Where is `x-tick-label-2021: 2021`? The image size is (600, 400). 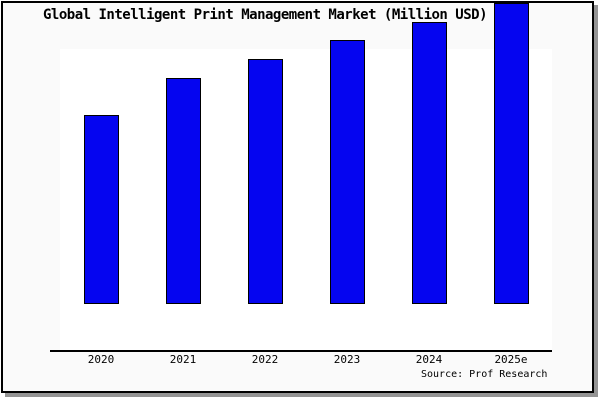
x-tick-label-2021: 2021 is located at coordinates (183, 359).